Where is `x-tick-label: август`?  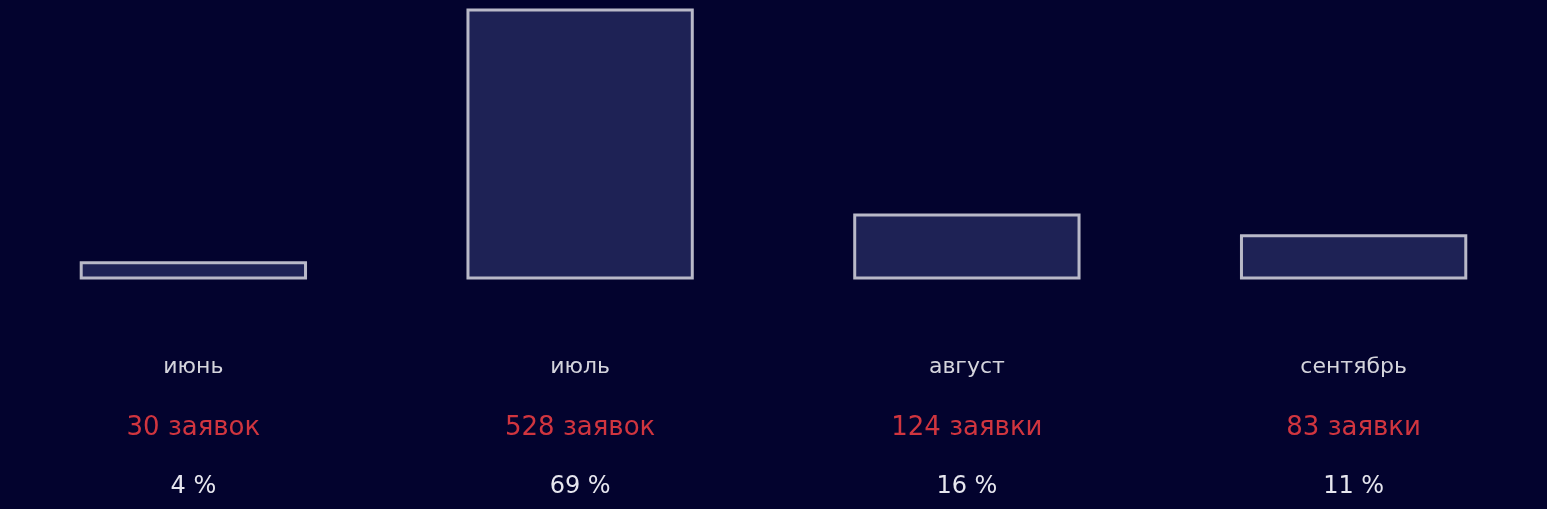
x-tick-label: август is located at coordinates (967, 365).